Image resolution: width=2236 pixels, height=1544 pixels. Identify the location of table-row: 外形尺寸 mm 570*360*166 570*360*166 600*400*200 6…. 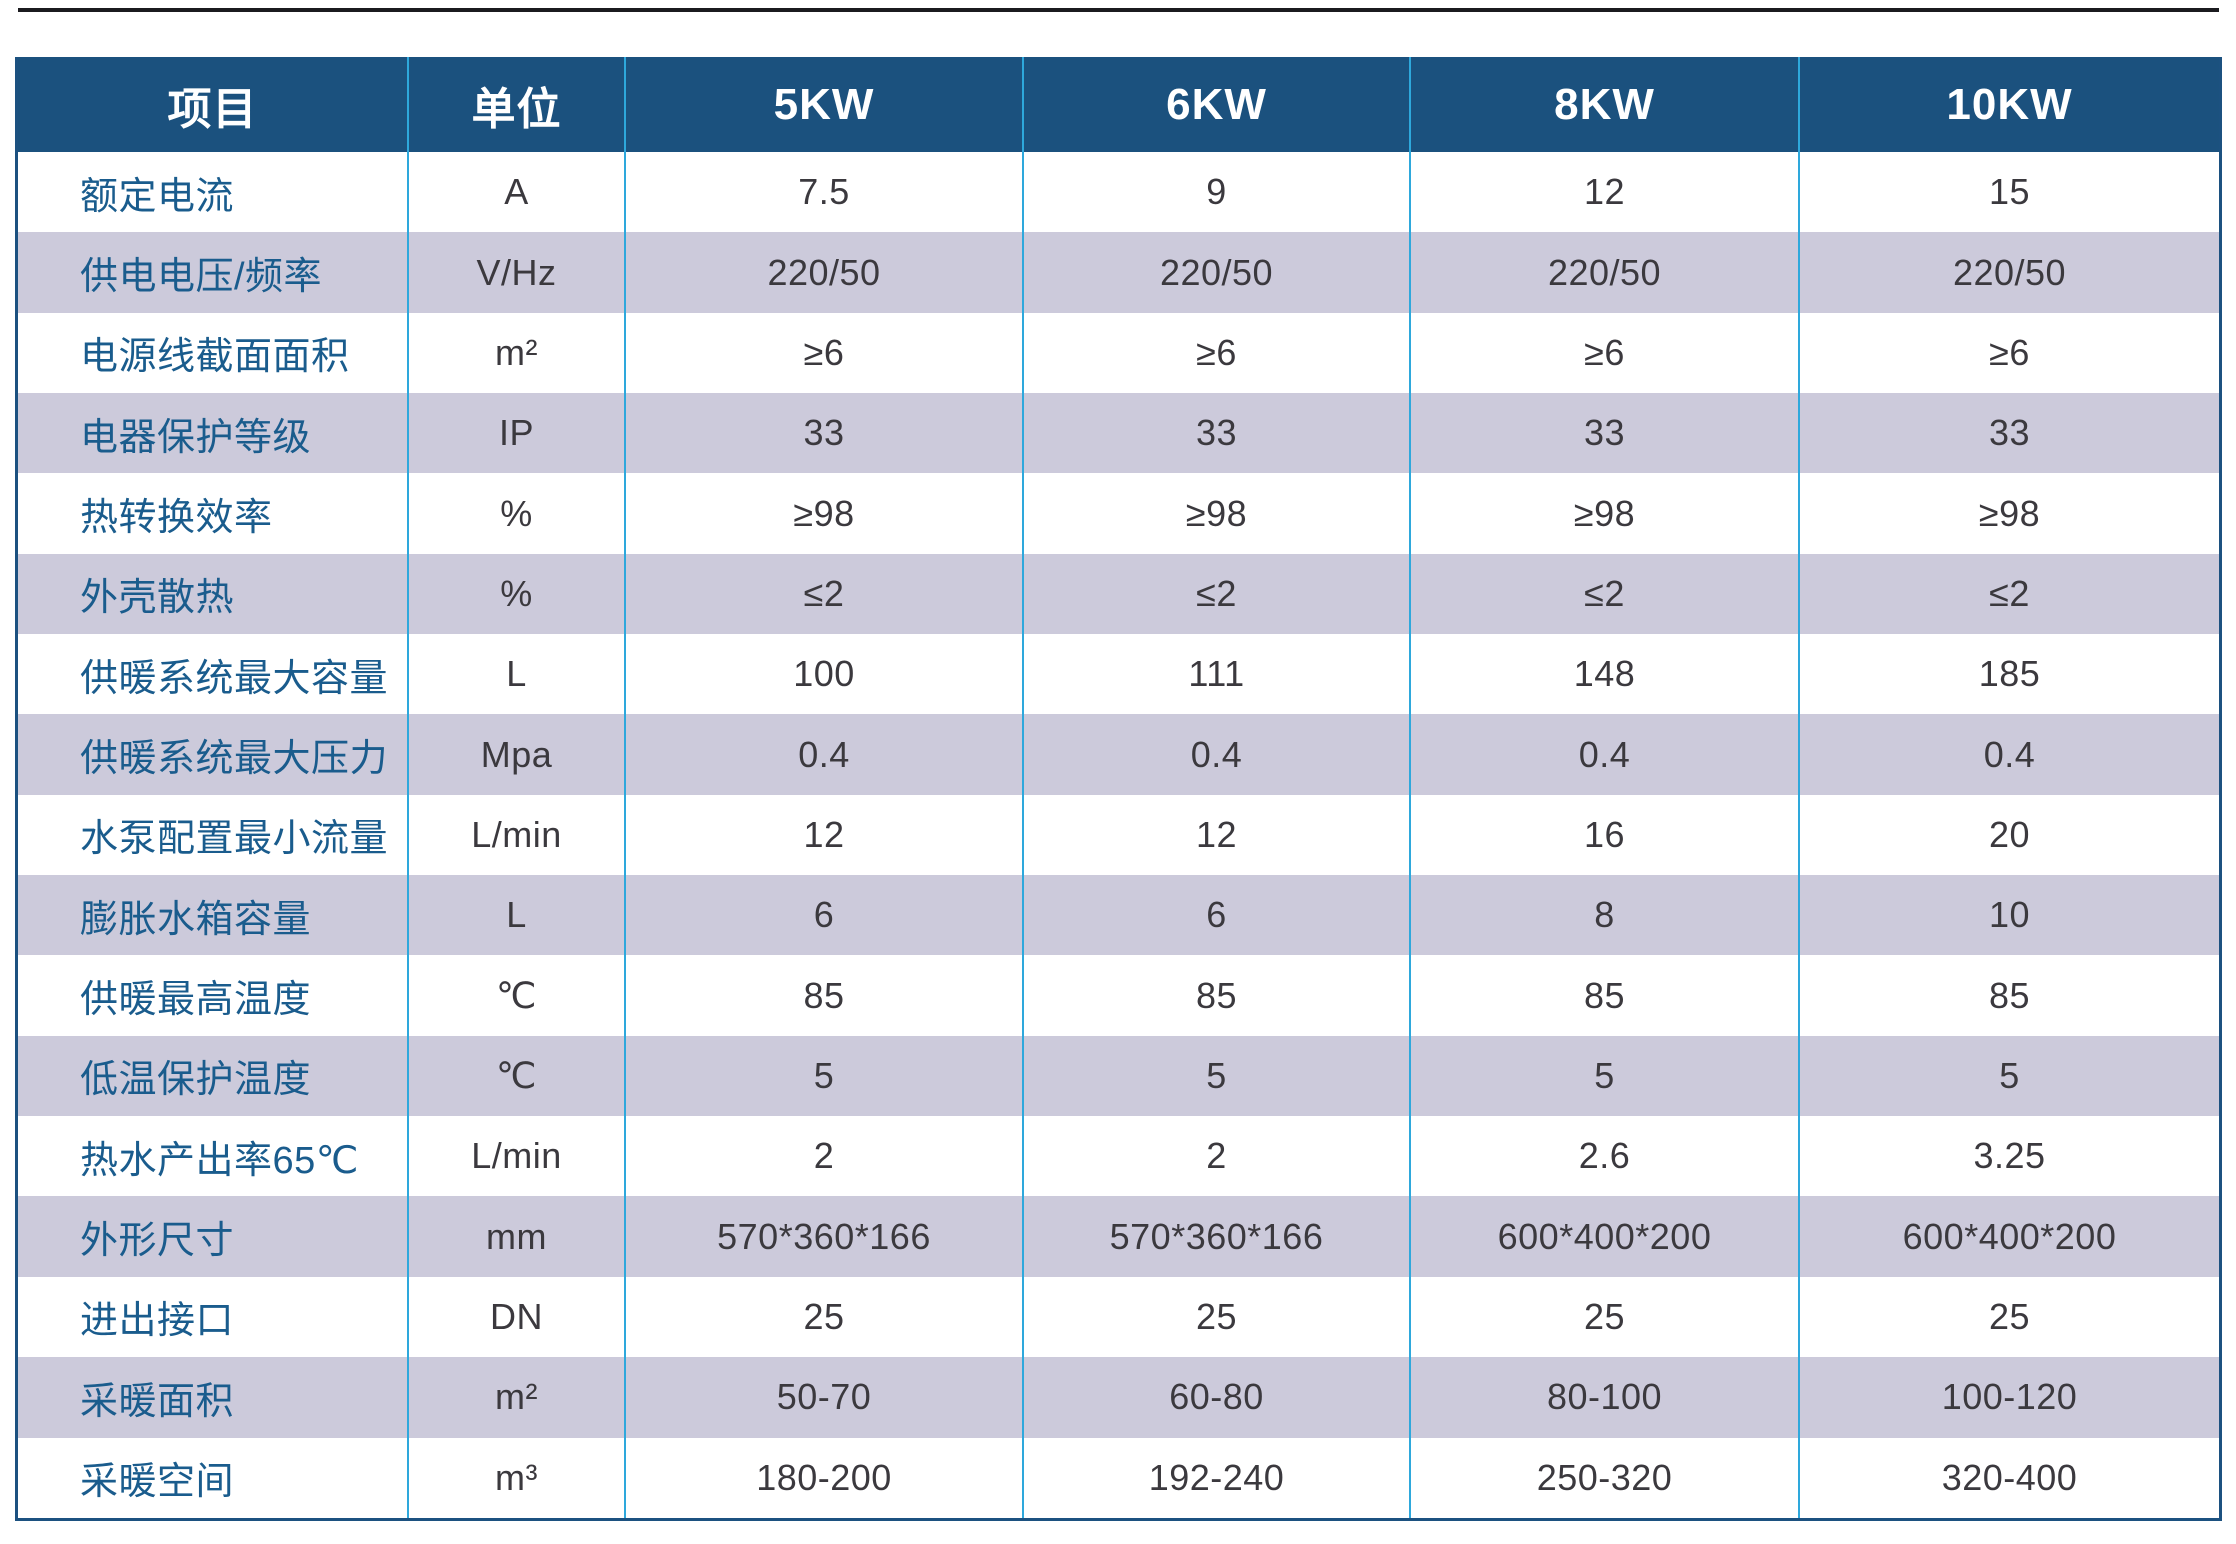
(1118, 1236).